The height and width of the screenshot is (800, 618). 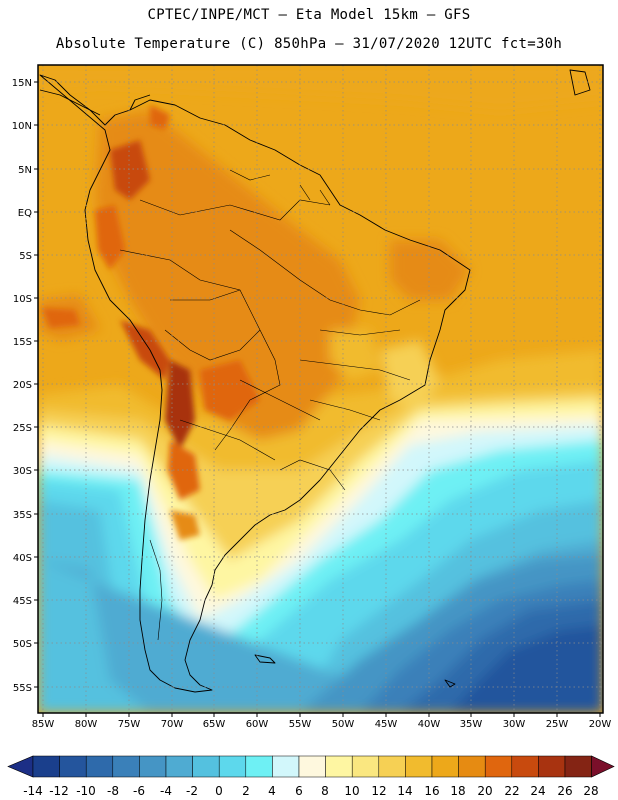 I want to click on colorbar-label: 14, so click(x=404, y=791).